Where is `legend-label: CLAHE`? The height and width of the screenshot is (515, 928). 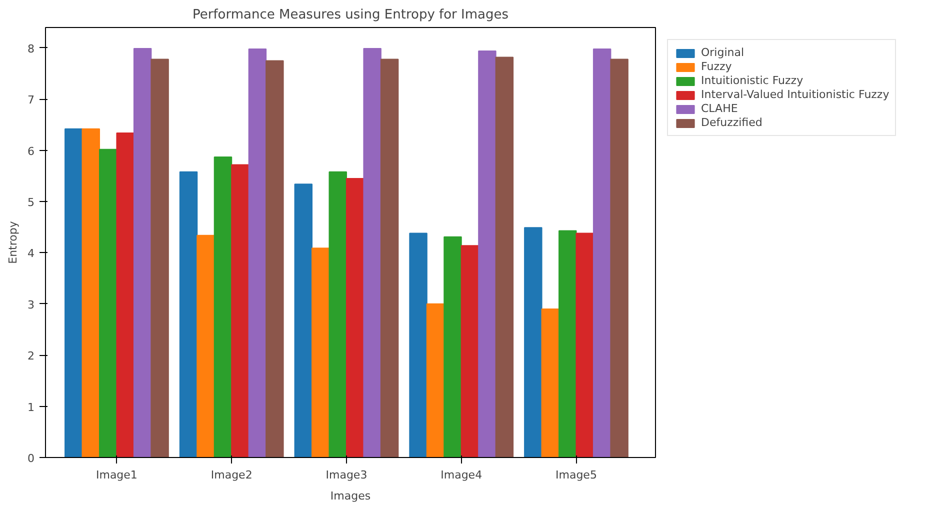 legend-label: CLAHE is located at coordinates (719, 108).